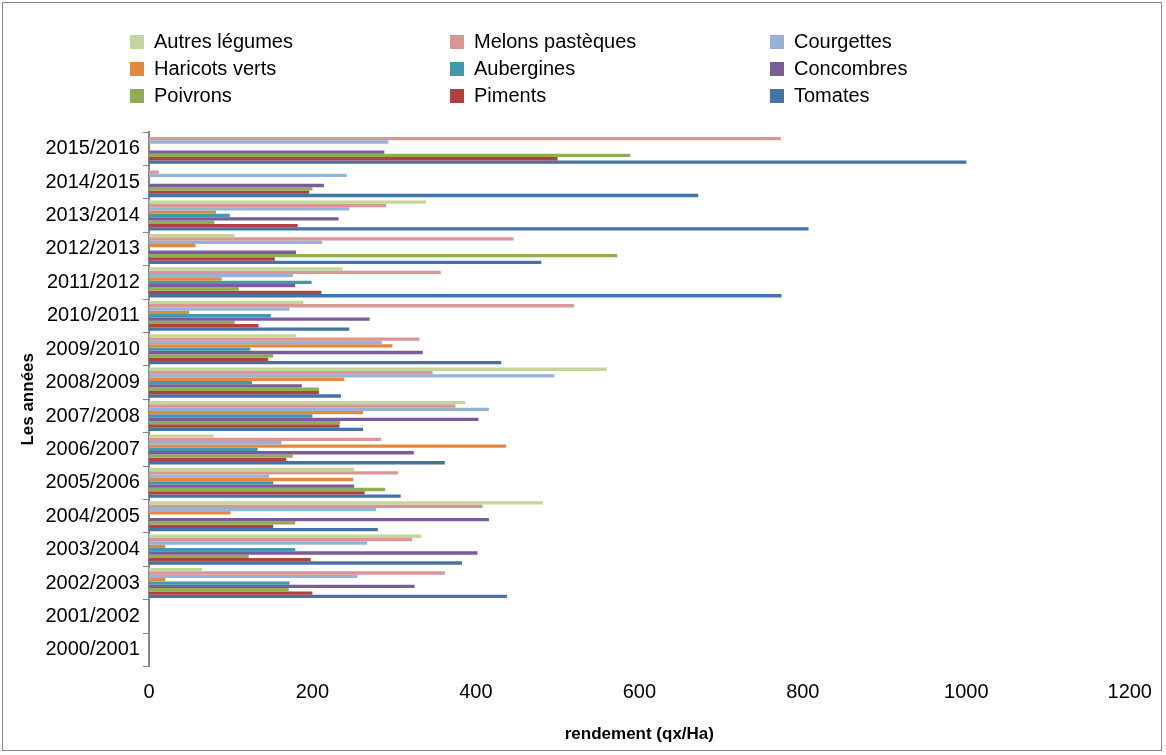 The image size is (1166, 755). I want to click on x-tick-label: 0, so click(149, 691).